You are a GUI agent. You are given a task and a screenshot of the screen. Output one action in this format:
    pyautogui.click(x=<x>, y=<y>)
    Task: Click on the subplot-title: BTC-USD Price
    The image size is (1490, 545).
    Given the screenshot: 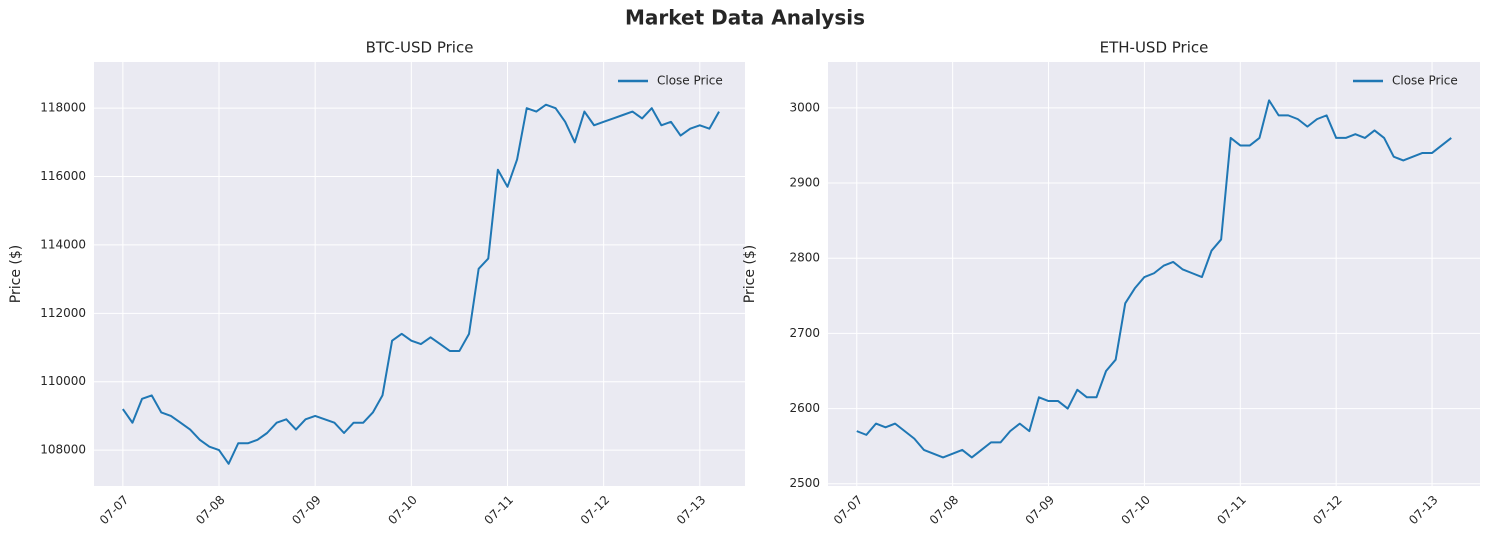 What is the action you would take?
    pyautogui.click(x=420, y=48)
    